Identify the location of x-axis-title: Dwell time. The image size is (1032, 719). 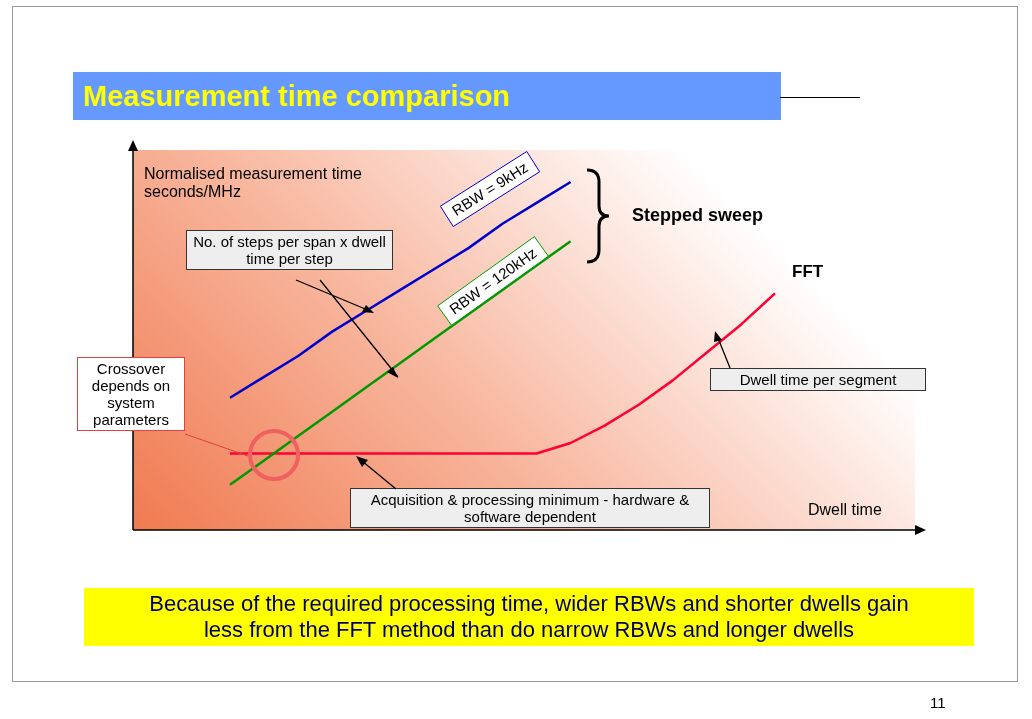
(845, 510).